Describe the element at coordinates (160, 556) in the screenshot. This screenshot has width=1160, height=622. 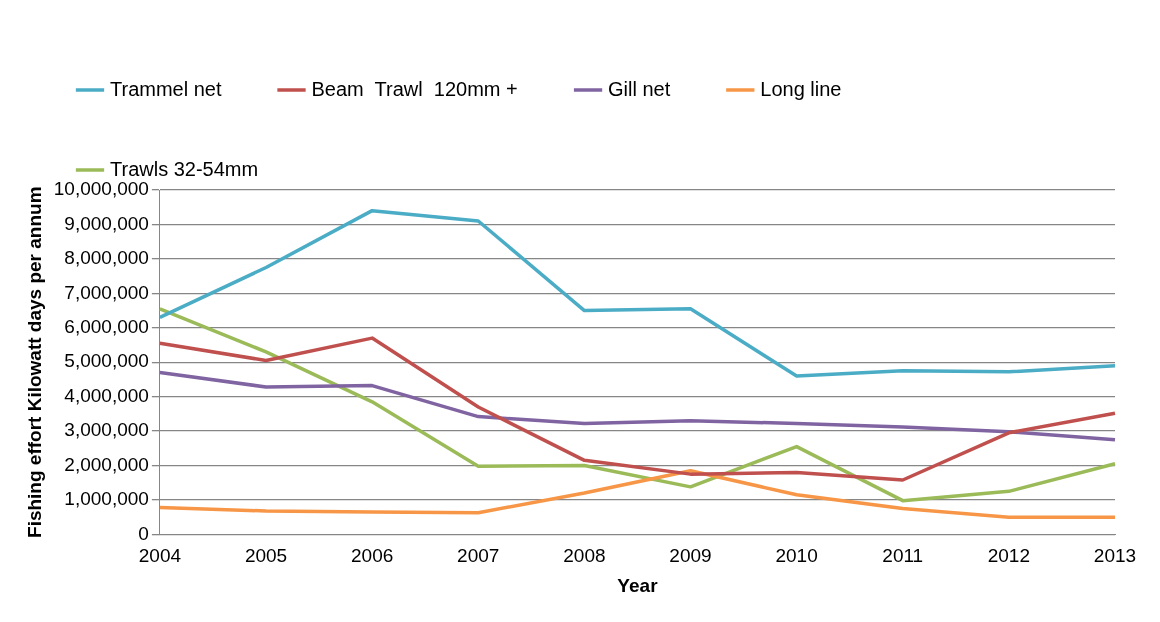
I see `x-tick-label: 2004` at that location.